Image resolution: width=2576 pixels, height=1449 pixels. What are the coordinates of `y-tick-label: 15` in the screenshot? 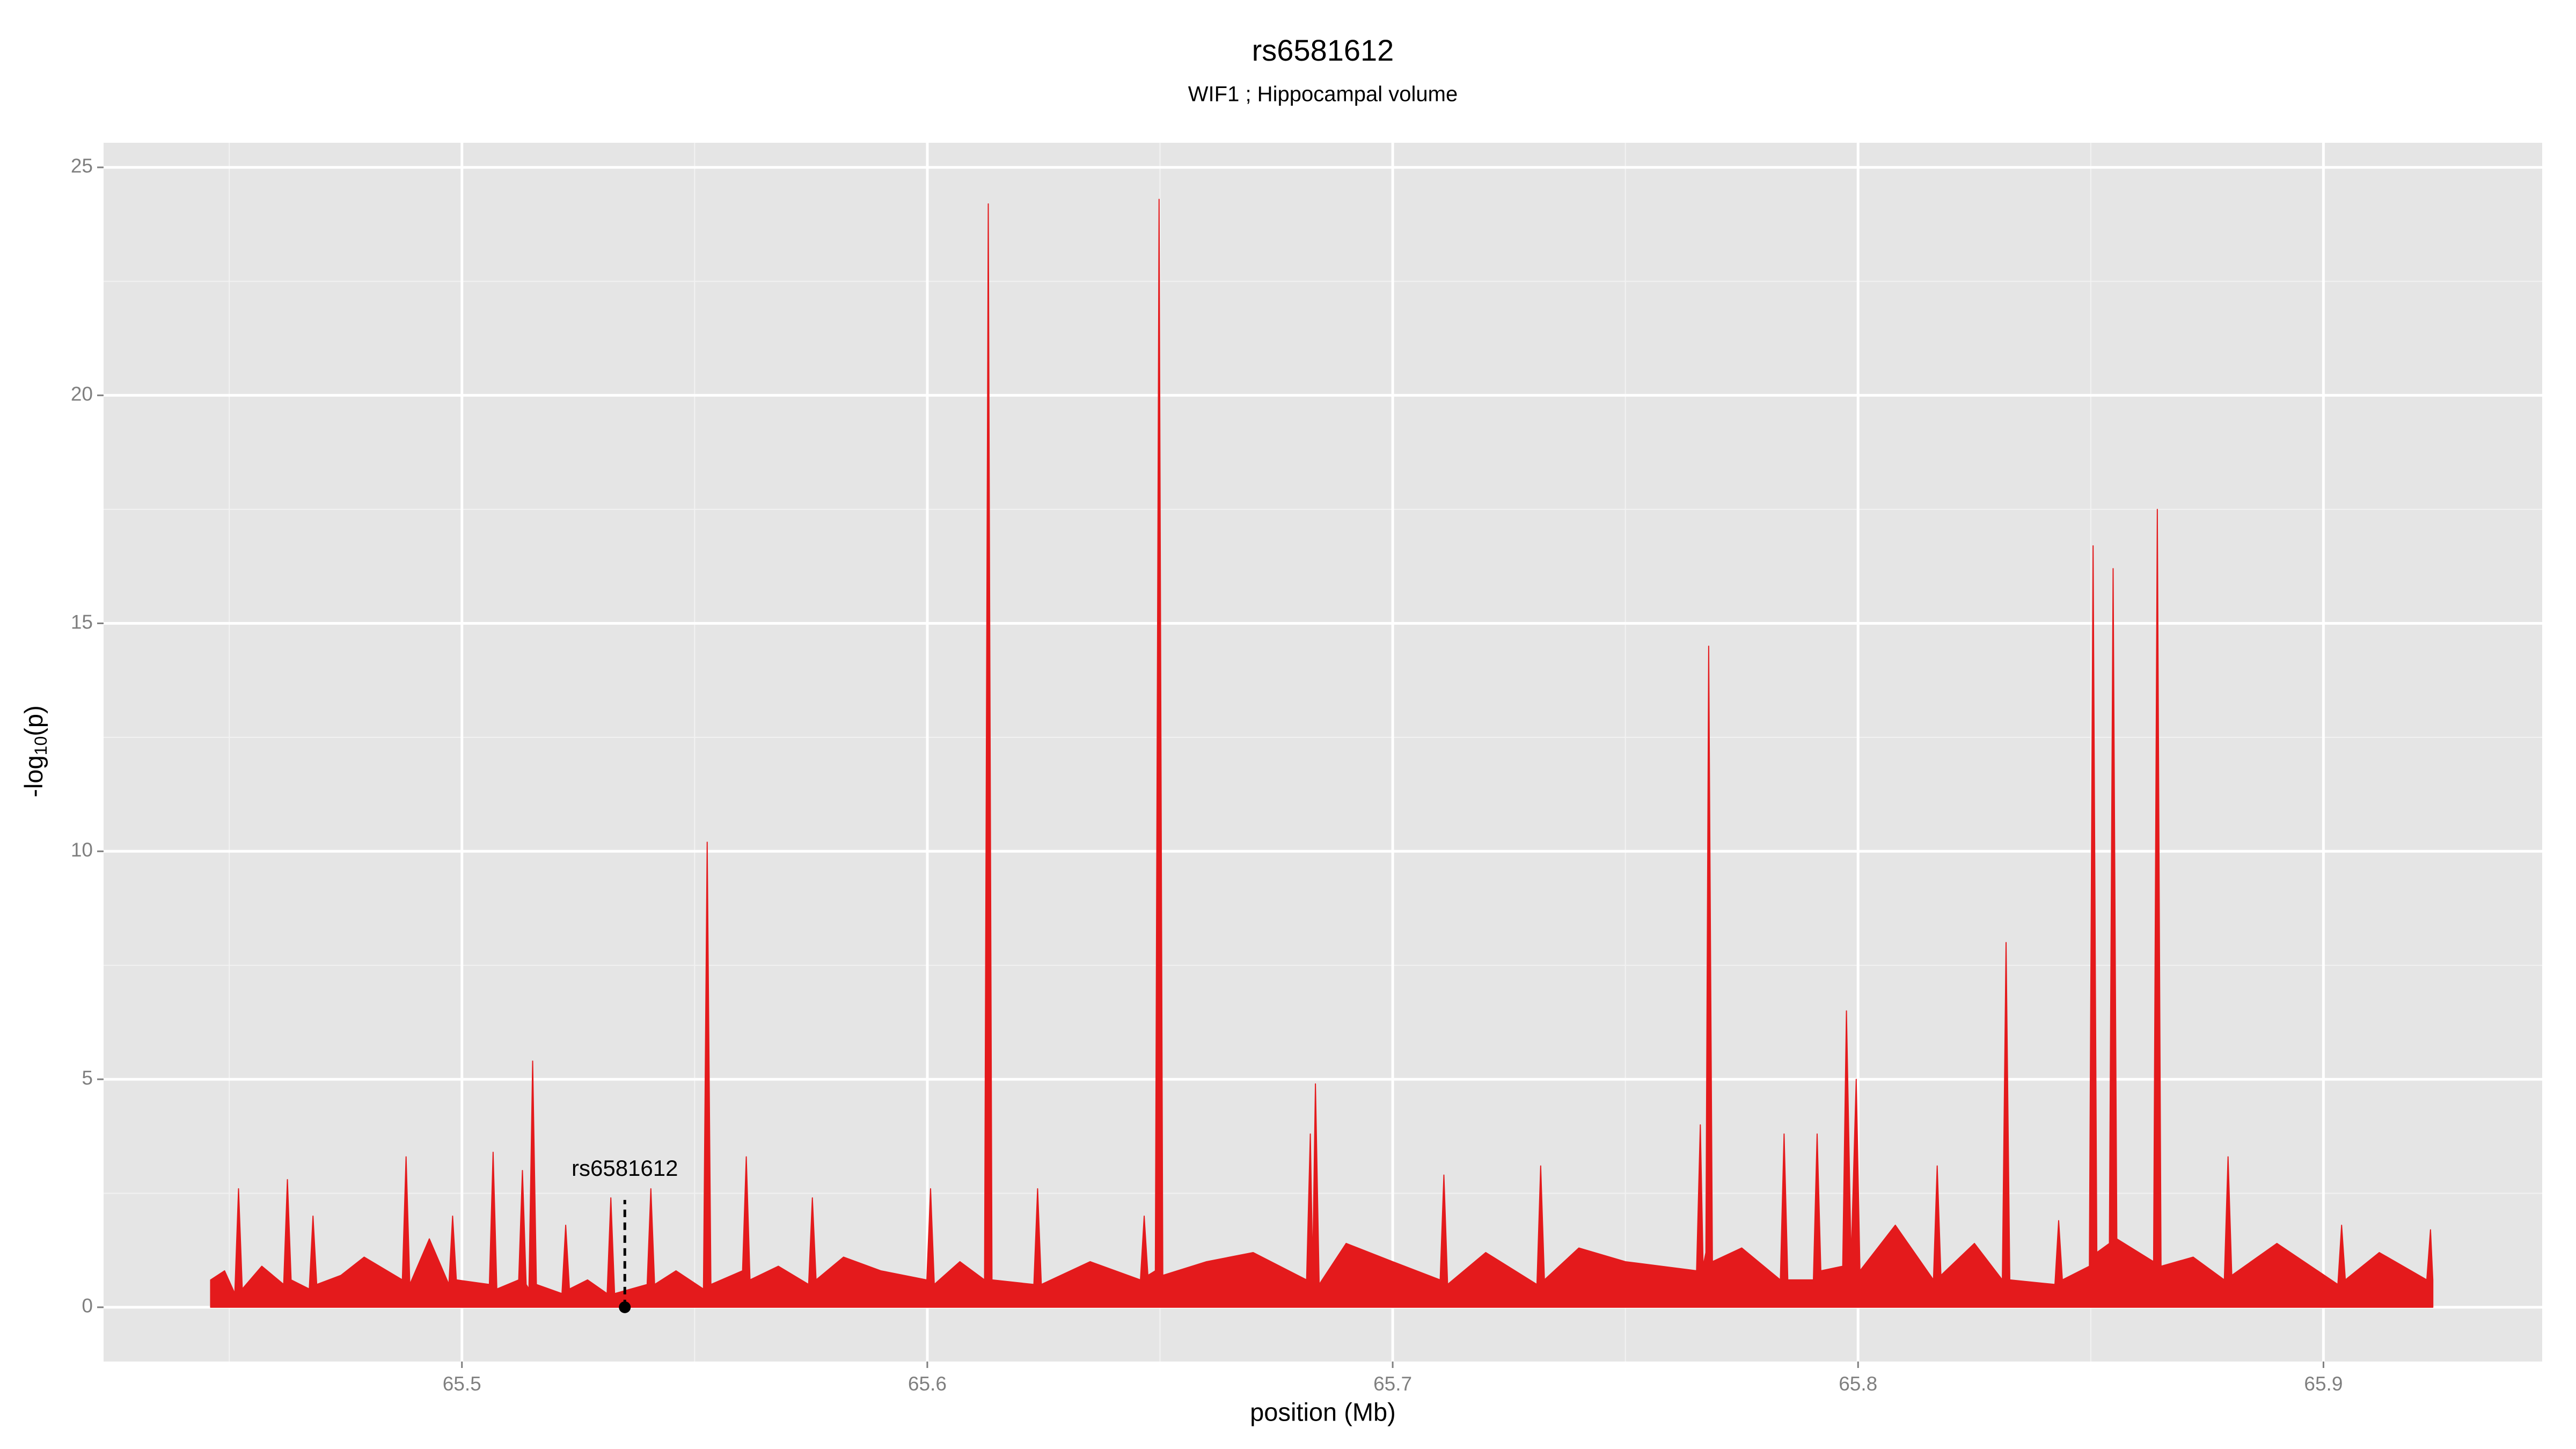 It's located at (82, 622).